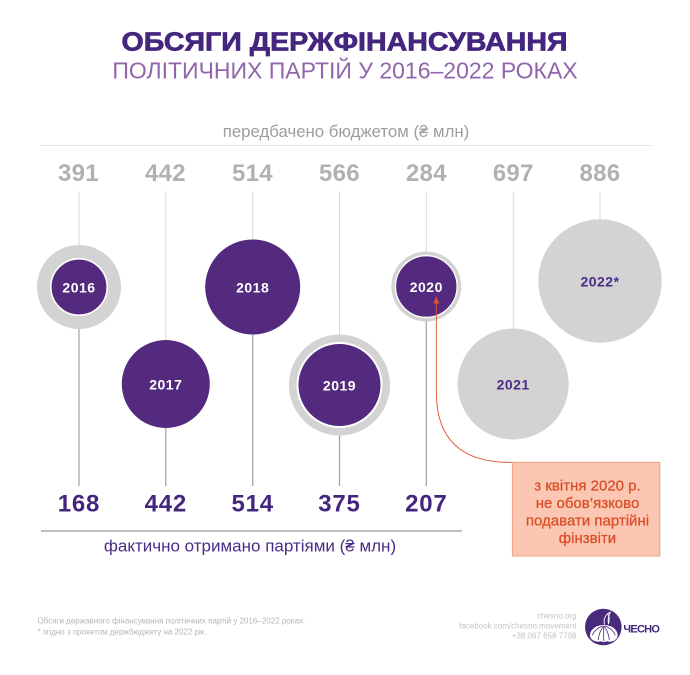 This screenshot has width=690, height=675. What do you see at coordinates (165, 384) in the screenshot?
I see `svg-text: 2017` at bounding box center [165, 384].